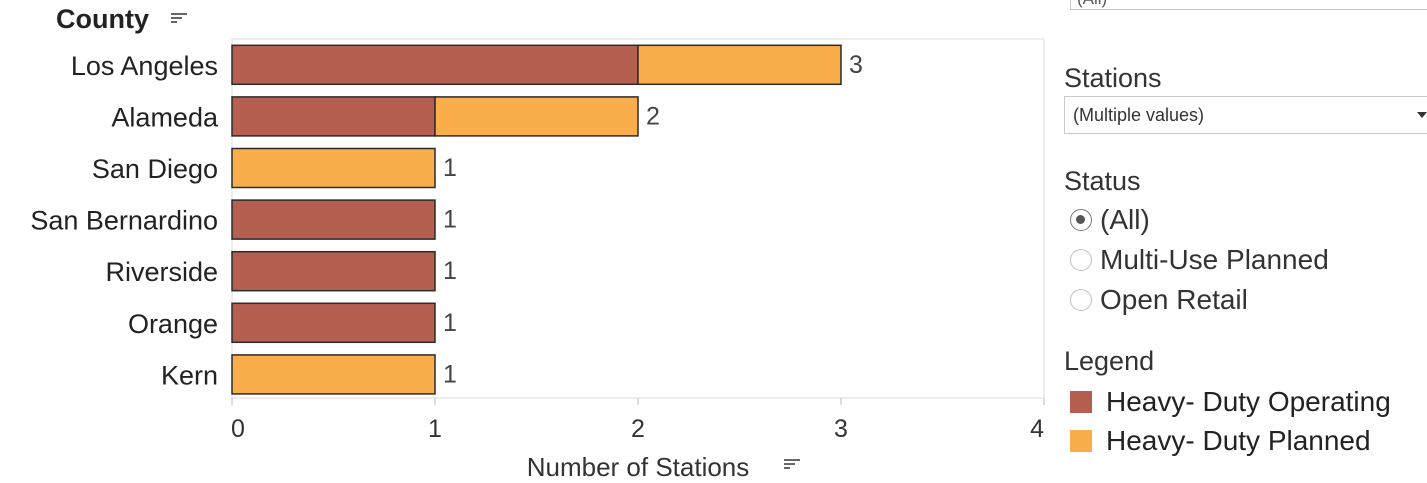 This screenshot has height=483, width=1427. What do you see at coordinates (189, 375) in the screenshot?
I see `category-label: Kern` at bounding box center [189, 375].